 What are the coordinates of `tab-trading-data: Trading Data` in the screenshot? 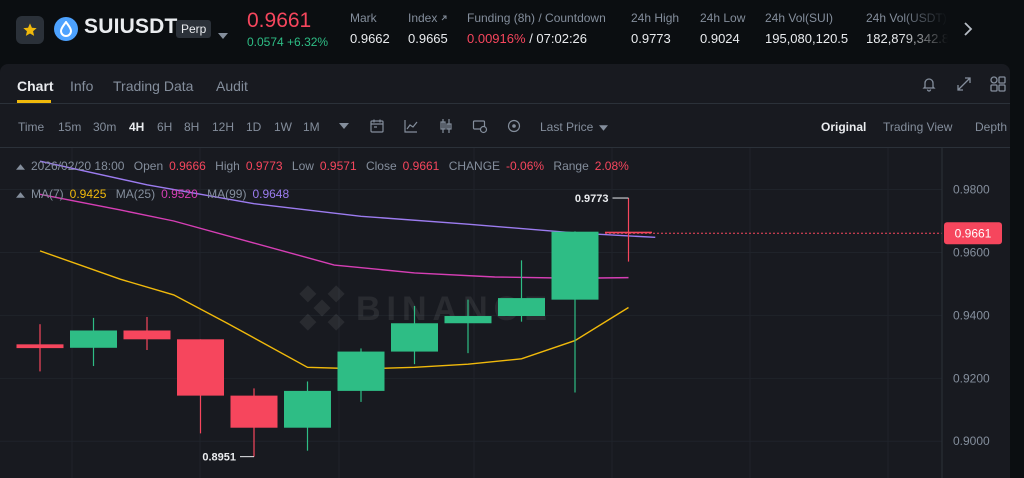 It's located at (153, 86).